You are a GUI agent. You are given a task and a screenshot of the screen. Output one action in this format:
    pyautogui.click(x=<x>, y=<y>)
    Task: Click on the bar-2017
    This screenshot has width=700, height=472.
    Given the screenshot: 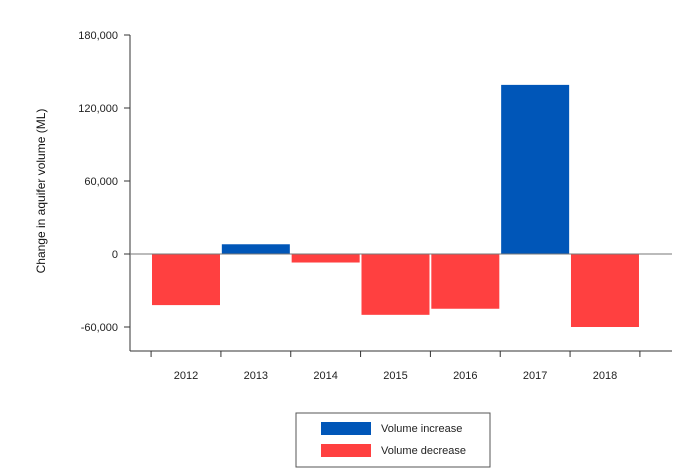 What is the action you would take?
    pyautogui.click(x=535, y=169)
    